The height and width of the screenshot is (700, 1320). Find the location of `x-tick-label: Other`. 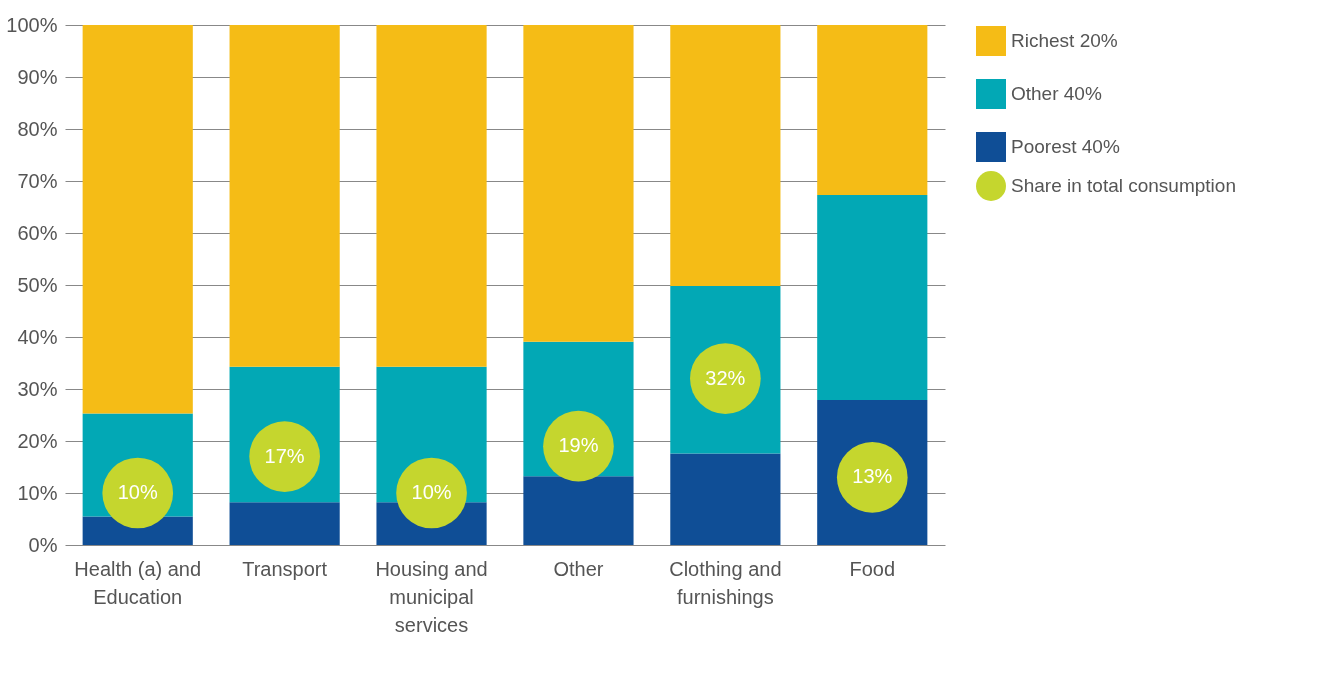

x-tick-label: Other is located at coordinates (578, 568).